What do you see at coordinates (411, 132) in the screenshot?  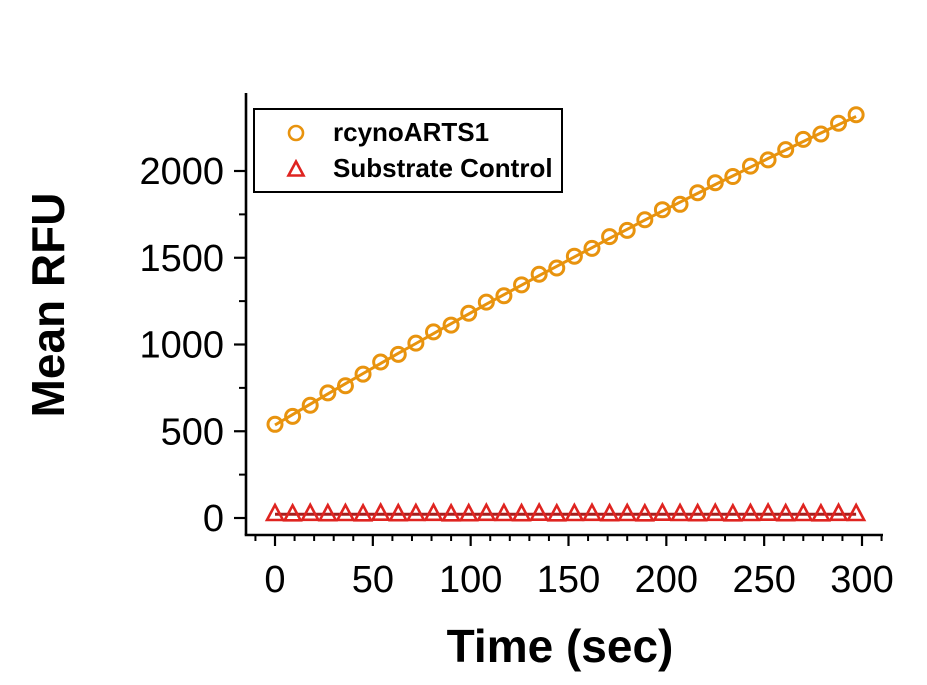 I see `legend-label: rcynoARTS1` at bounding box center [411, 132].